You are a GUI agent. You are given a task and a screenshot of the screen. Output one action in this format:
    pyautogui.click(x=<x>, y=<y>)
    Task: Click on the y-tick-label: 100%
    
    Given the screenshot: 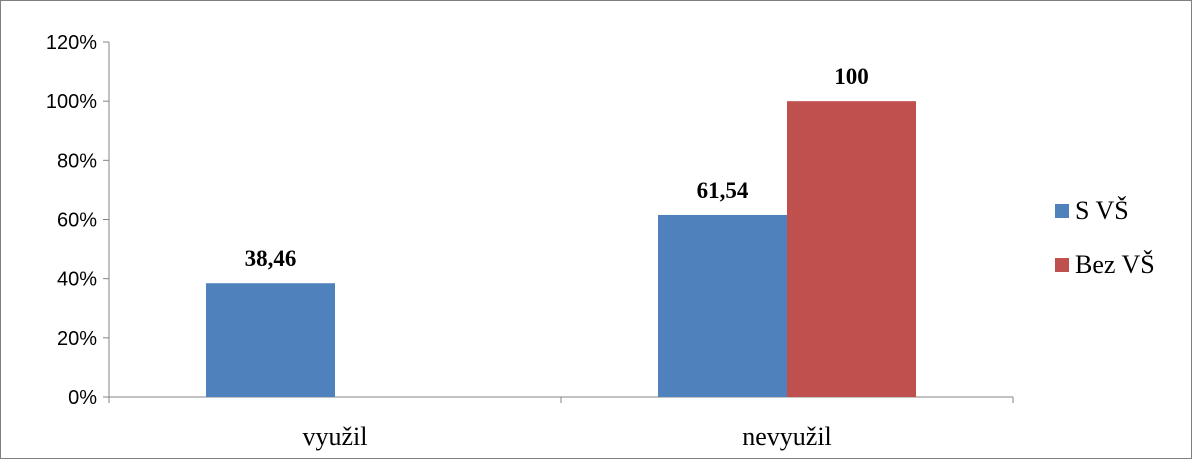 What is the action you would take?
    pyautogui.click(x=71, y=102)
    